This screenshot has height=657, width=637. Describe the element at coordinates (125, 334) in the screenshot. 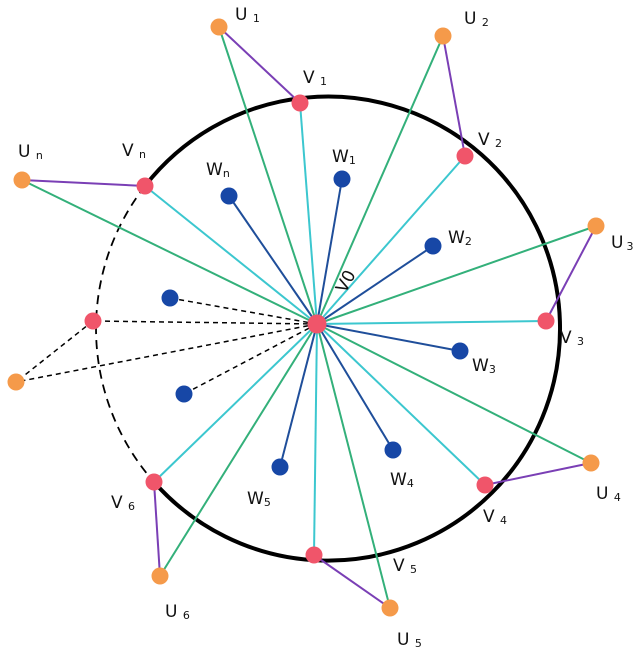

I see `circle-dashed-arc` at that location.